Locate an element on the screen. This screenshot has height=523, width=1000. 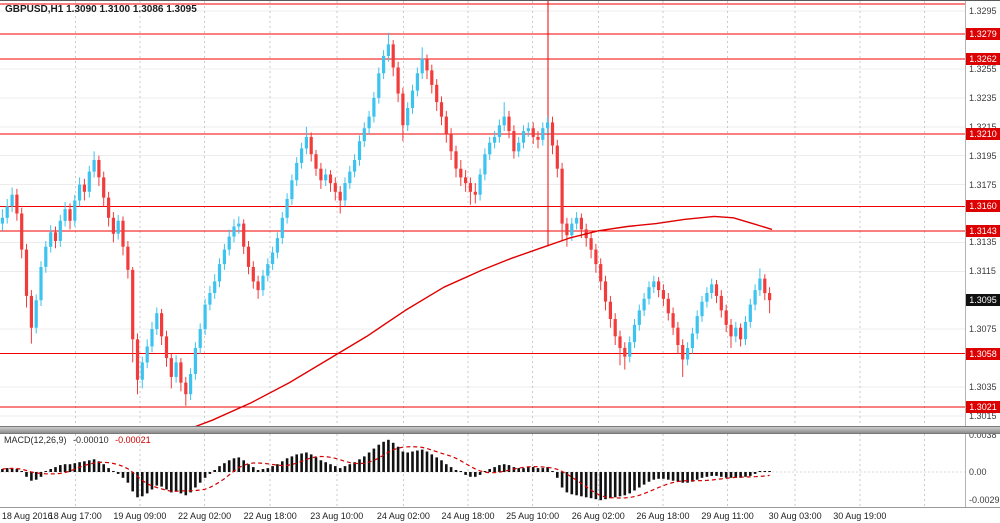
macd-tick-label: -0.0029 is located at coordinates (984, 500).